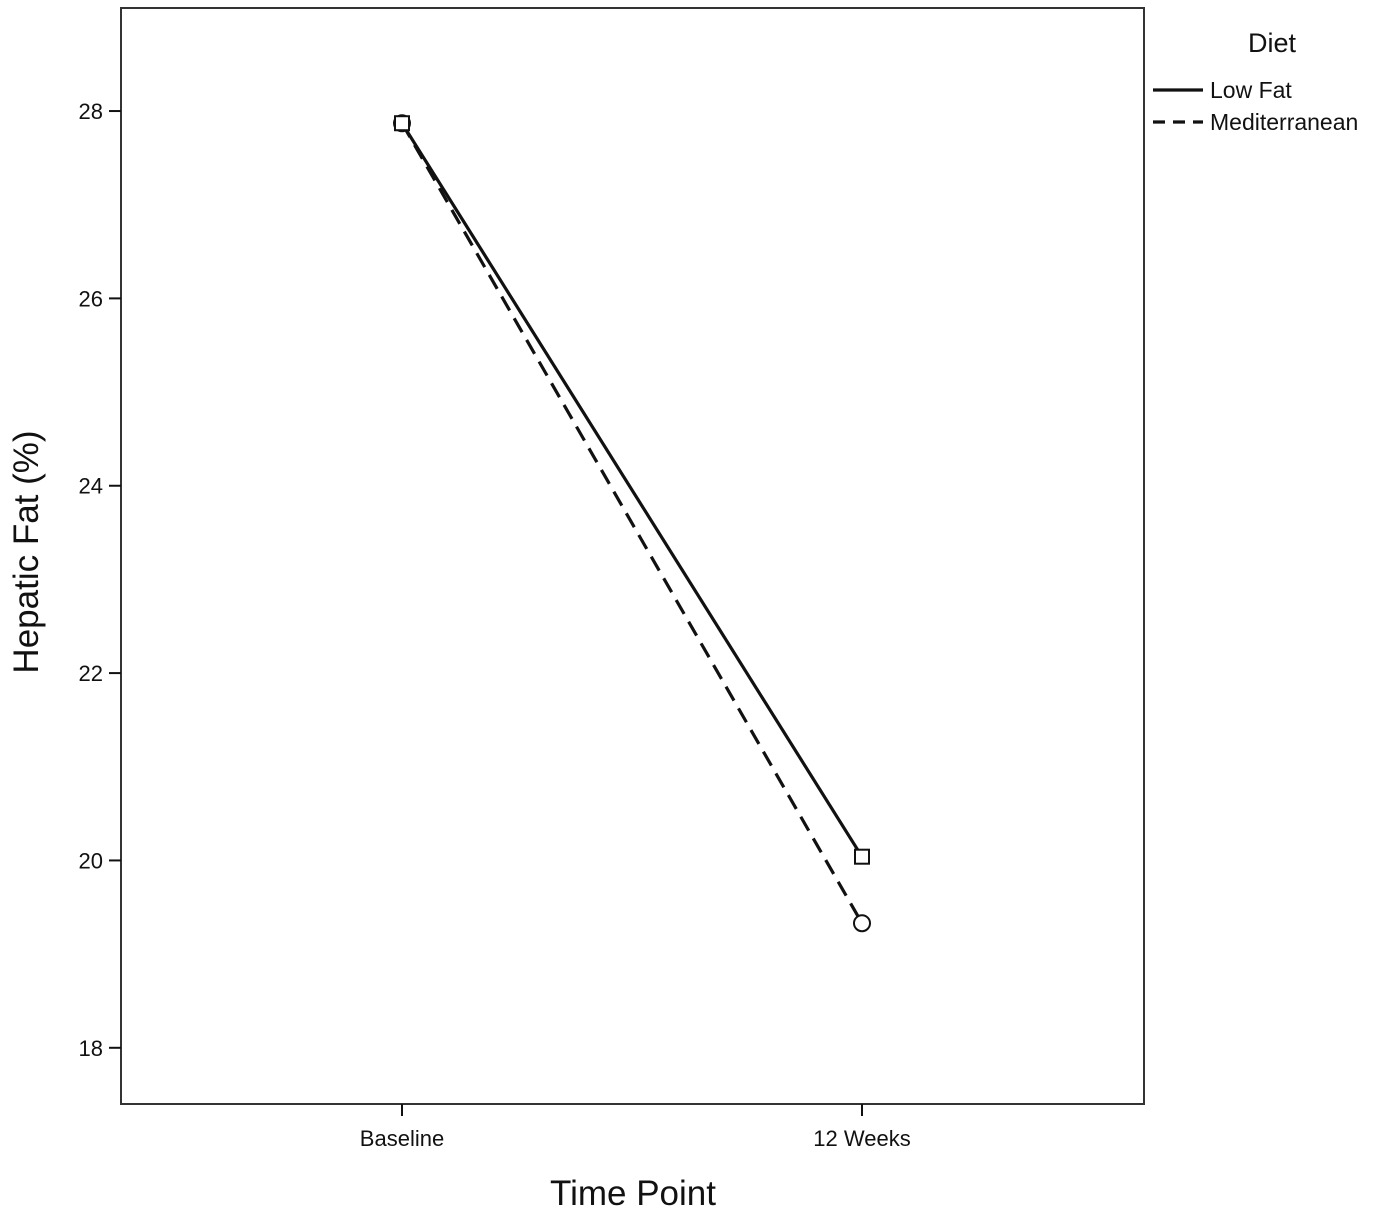 This screenshot has width=1395, height=1214. What do you see at coordinates (1284, 122) in the screenshot?
I see `legend-label: Mediterranean` at bounding box center [1284, 122].